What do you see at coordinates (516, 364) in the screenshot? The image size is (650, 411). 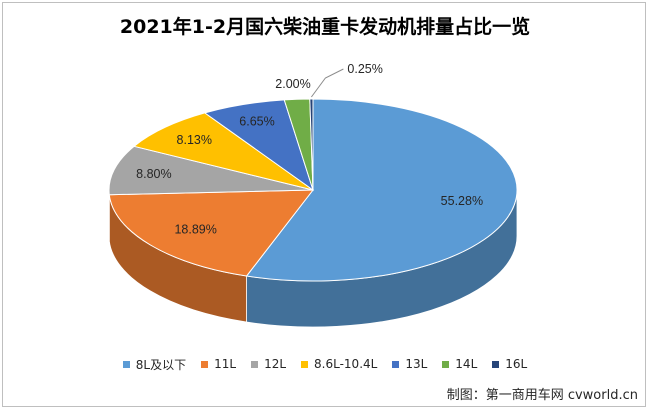 I see `legend-label: 16L` at bounding box center [516, 364].